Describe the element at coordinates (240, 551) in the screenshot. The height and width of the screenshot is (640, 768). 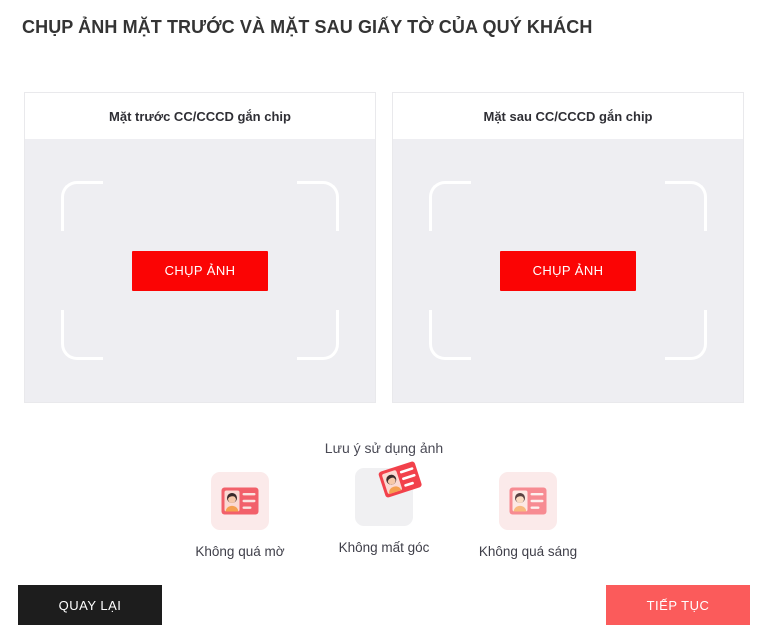
I see `guideline-label: Không quá mờ` at that location.